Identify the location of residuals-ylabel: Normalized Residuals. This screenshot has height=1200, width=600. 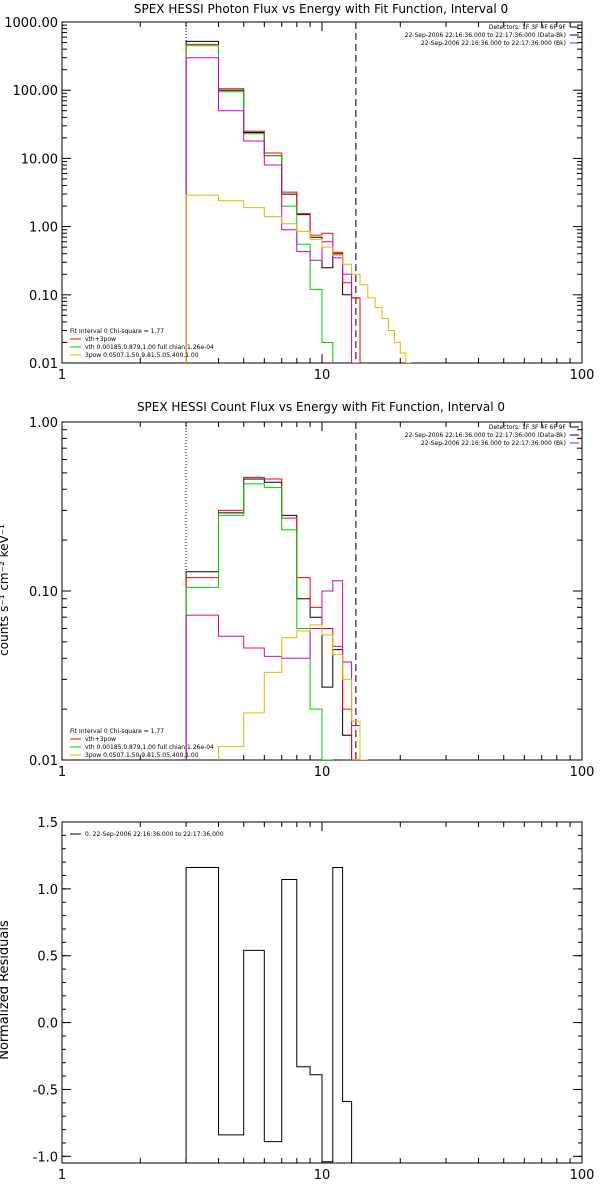
(6, 990).